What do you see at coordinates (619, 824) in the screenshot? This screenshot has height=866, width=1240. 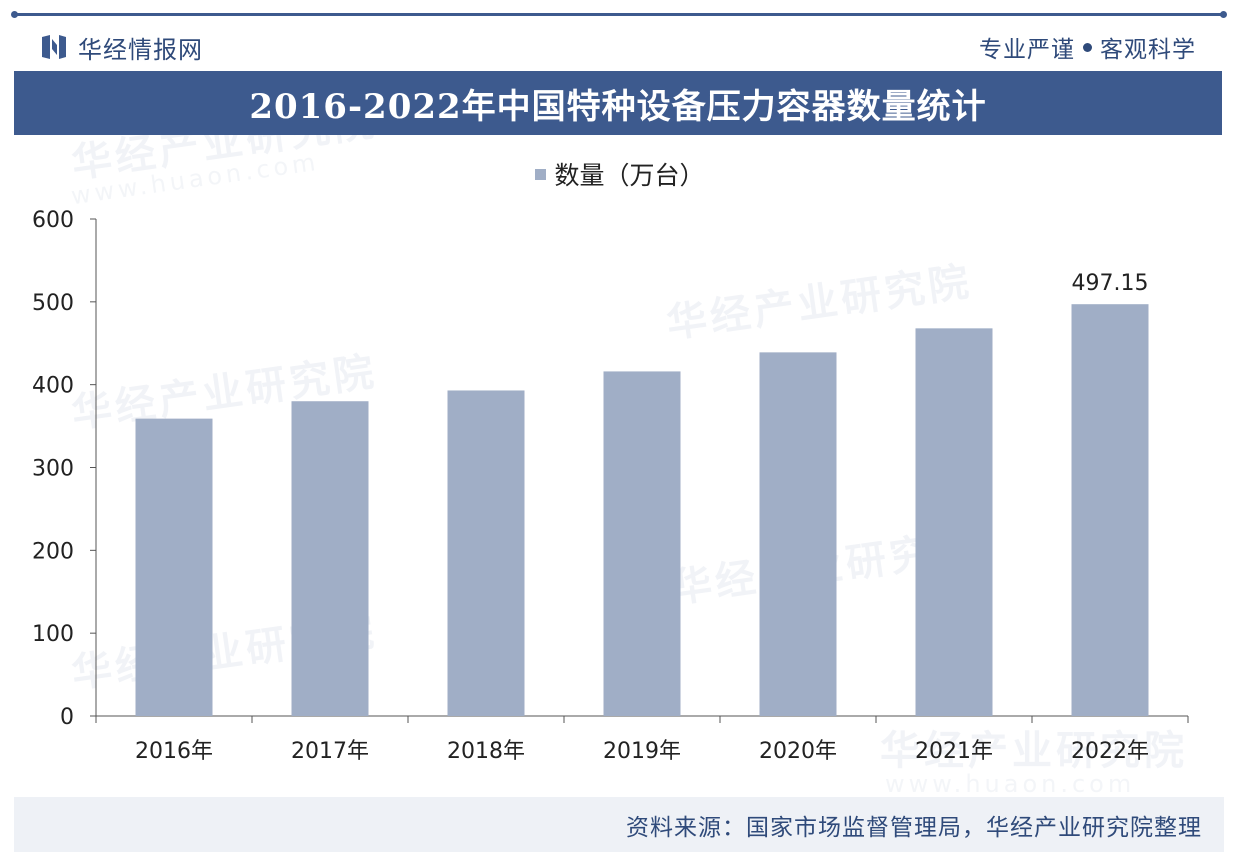 I see `source-bar: 资料来源：国家市场监督管理局，华经产业研究院整理` at bounding box center [619, 824].